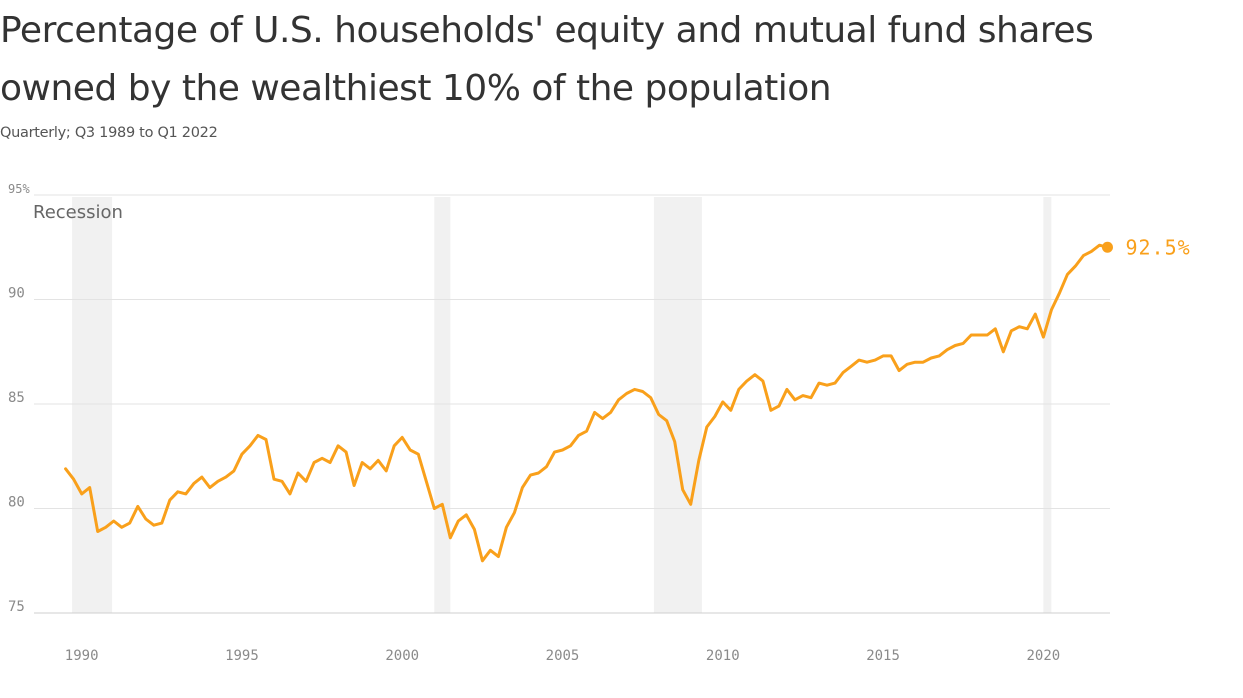 The width and height of the screenshot is (1243, 698). Describe the element at coordinates (16, 294) in the screenshot. I see `y-tick-label-90: 90` at that location.